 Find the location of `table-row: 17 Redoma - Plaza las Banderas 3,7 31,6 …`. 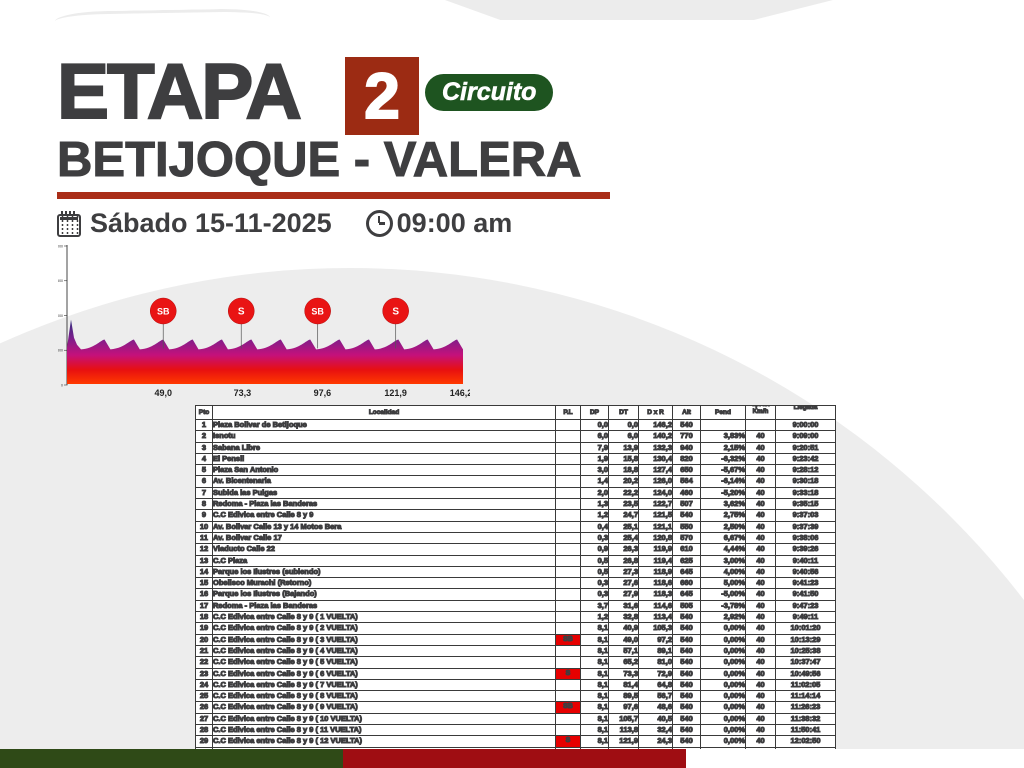

table-row: 17 Redoma - Plaza las Banderas 3,7 31,6 … is located at coordinates (515, 606).